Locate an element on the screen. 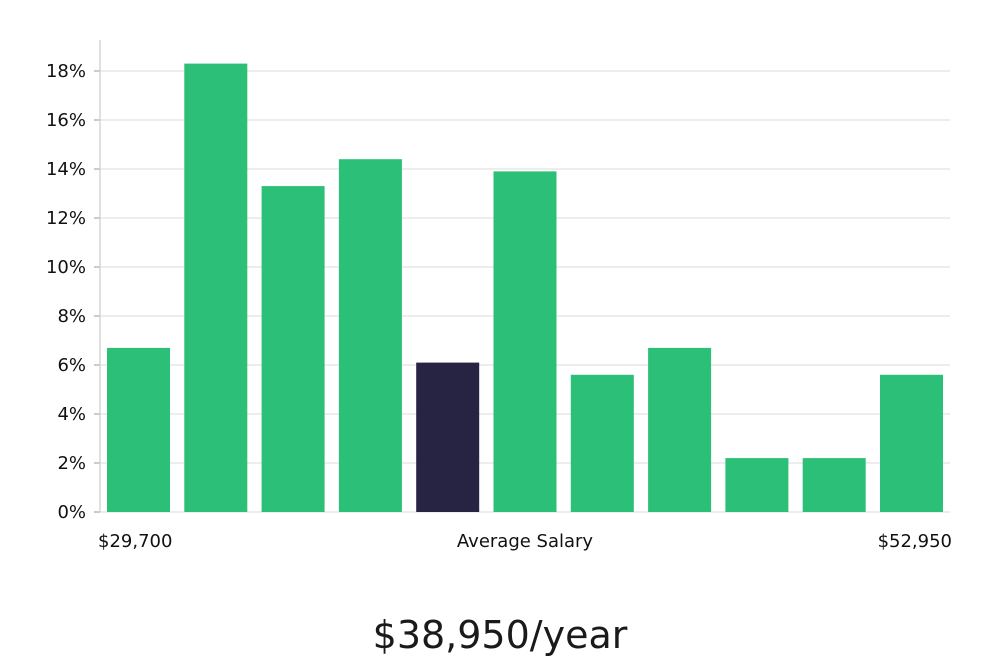  x-max-label: $52,950 is located at coordinates (915, 541).